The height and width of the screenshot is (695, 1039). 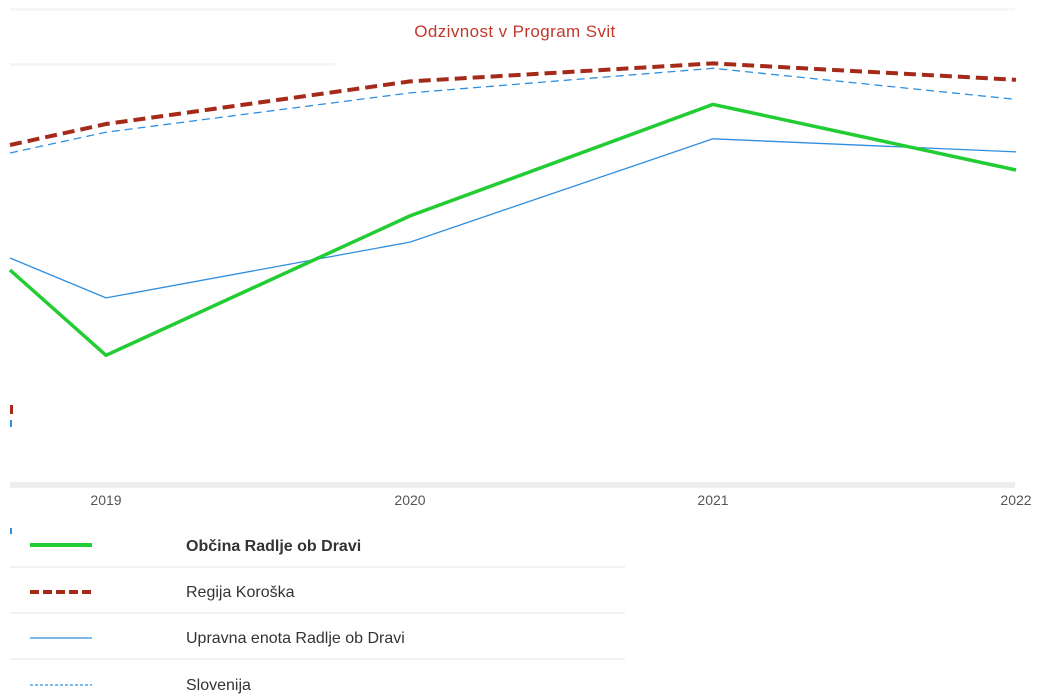 I want to click on legend-edge-mark-blue, so click(x=11, y=423).